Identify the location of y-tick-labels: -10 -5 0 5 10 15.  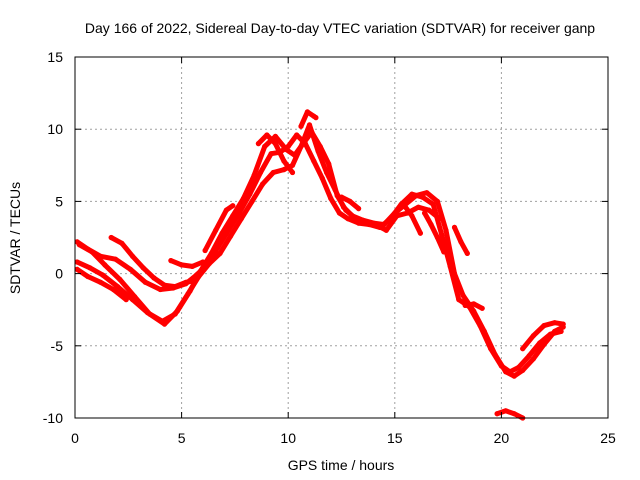
(53, 237).